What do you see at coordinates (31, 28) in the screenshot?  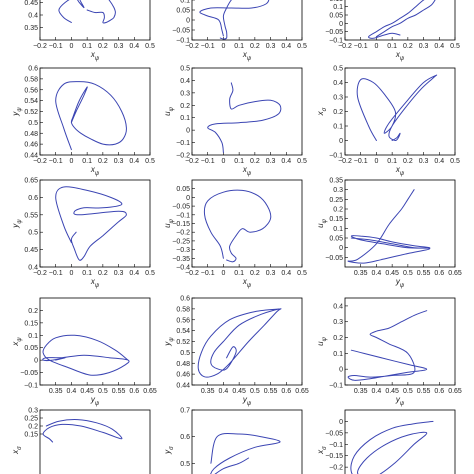 I see `y-tick-label: 0.35` at bounding box center [31, 28].